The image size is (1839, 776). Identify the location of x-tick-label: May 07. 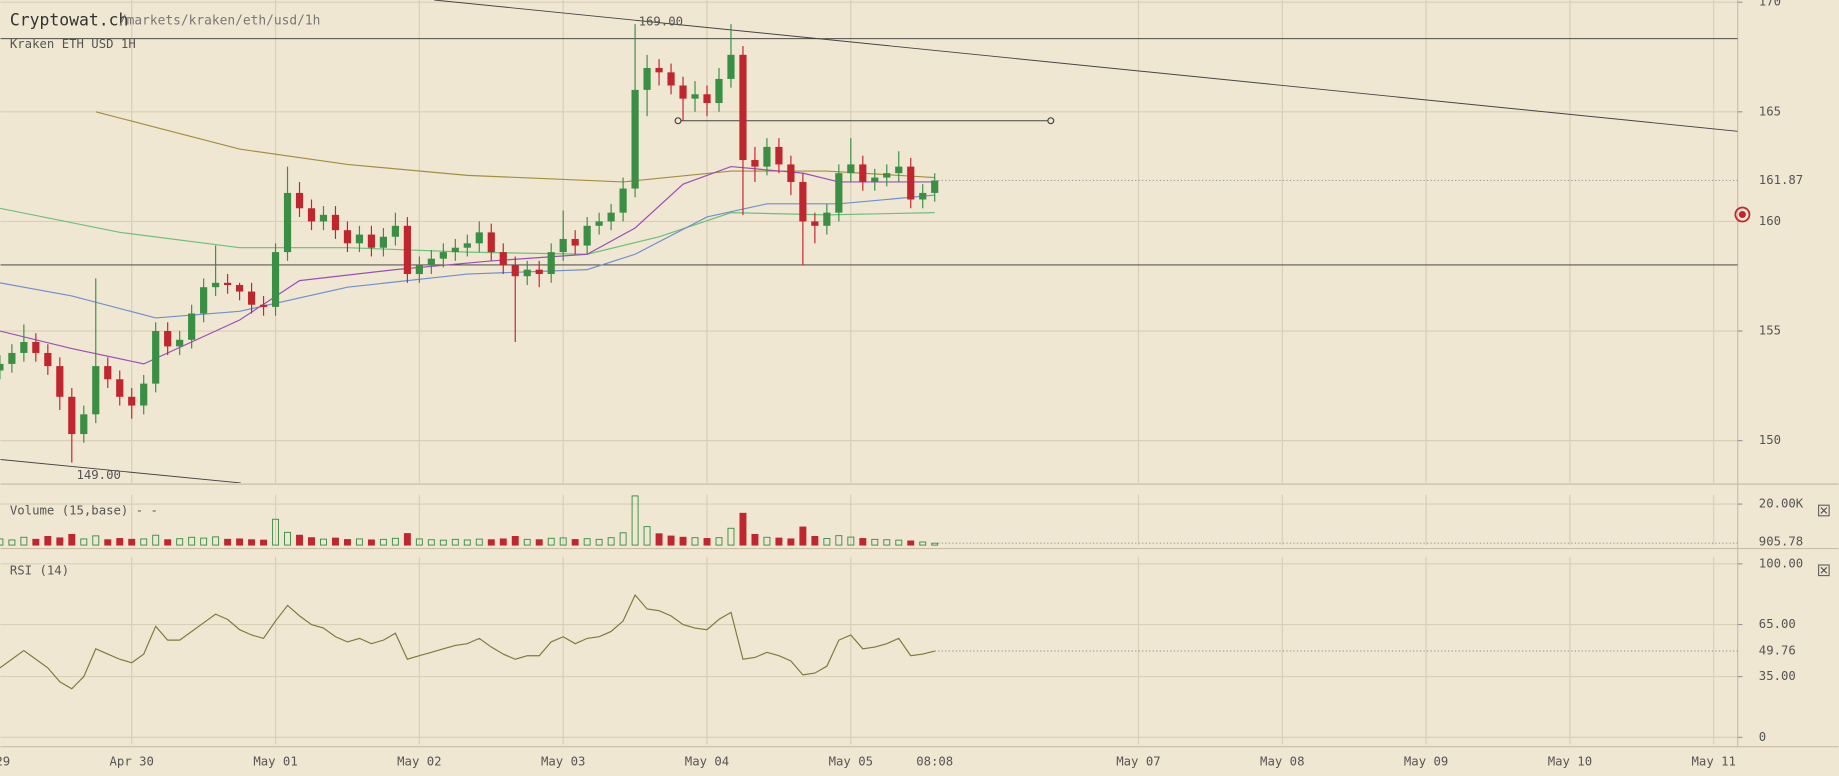
(1138, 761).